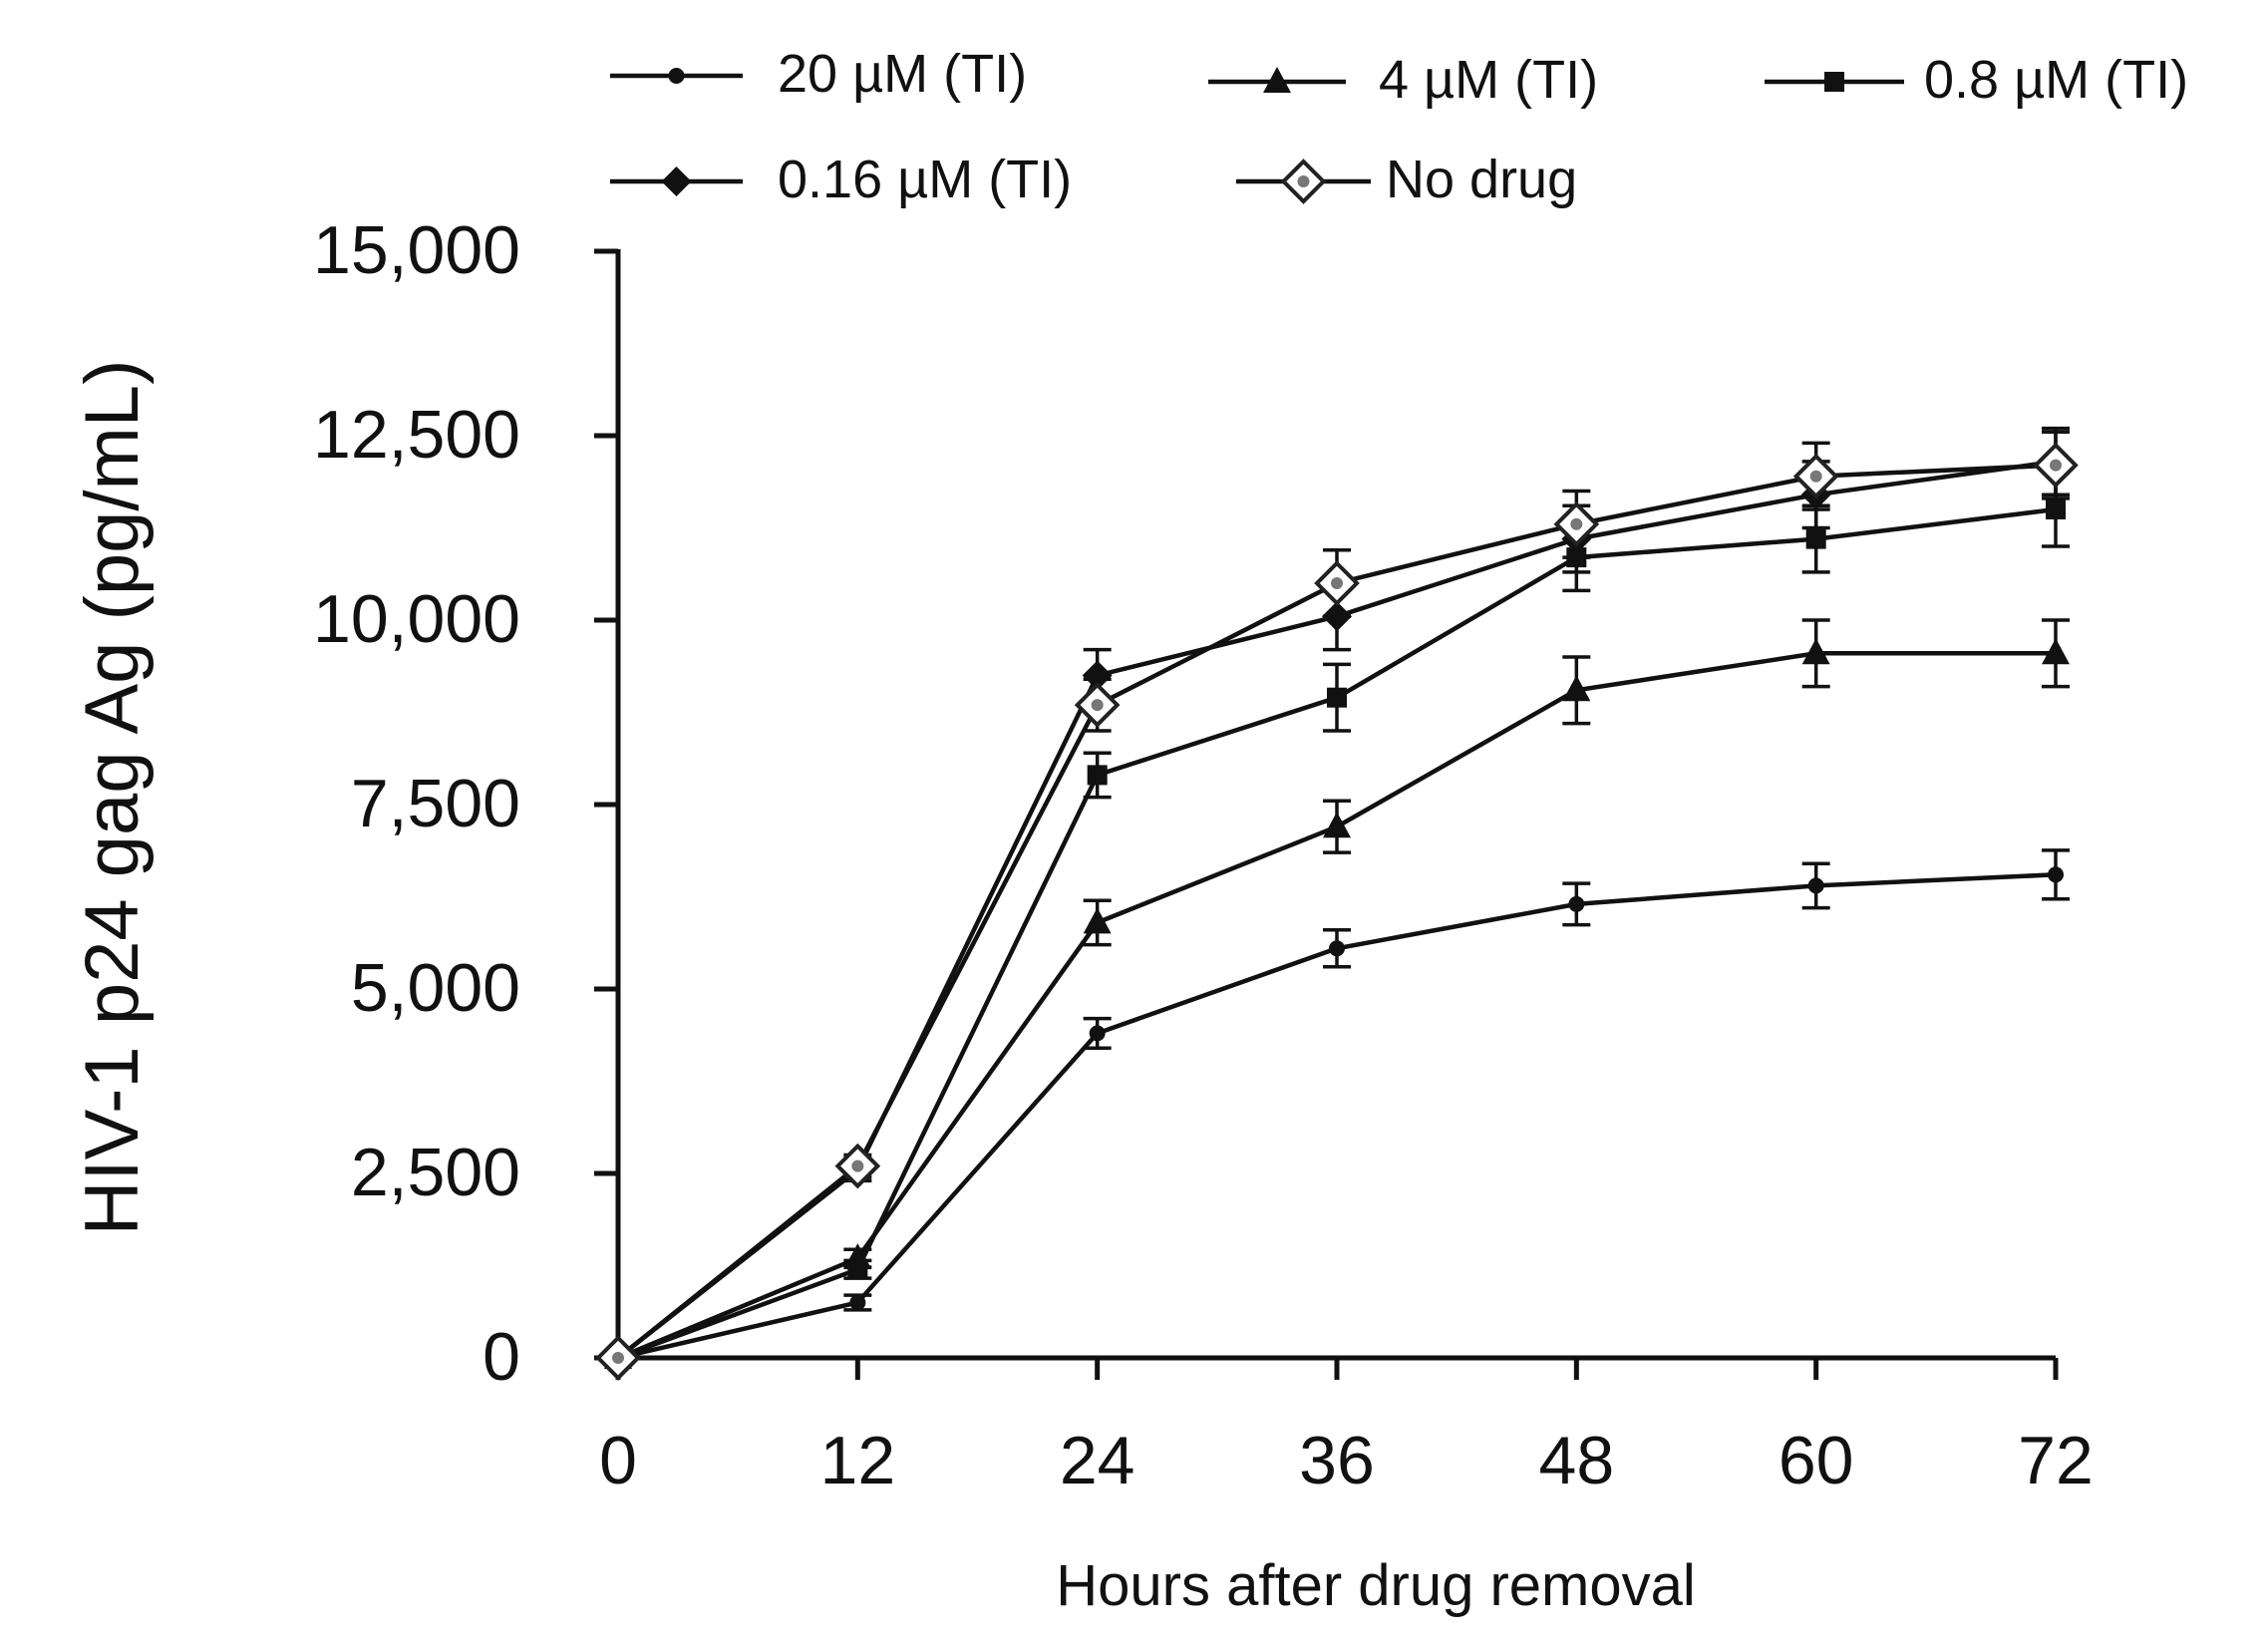  Describe the element at coordinates (416, 250) in the screenshot. I see `y-tick-label: 15,000` at that location.